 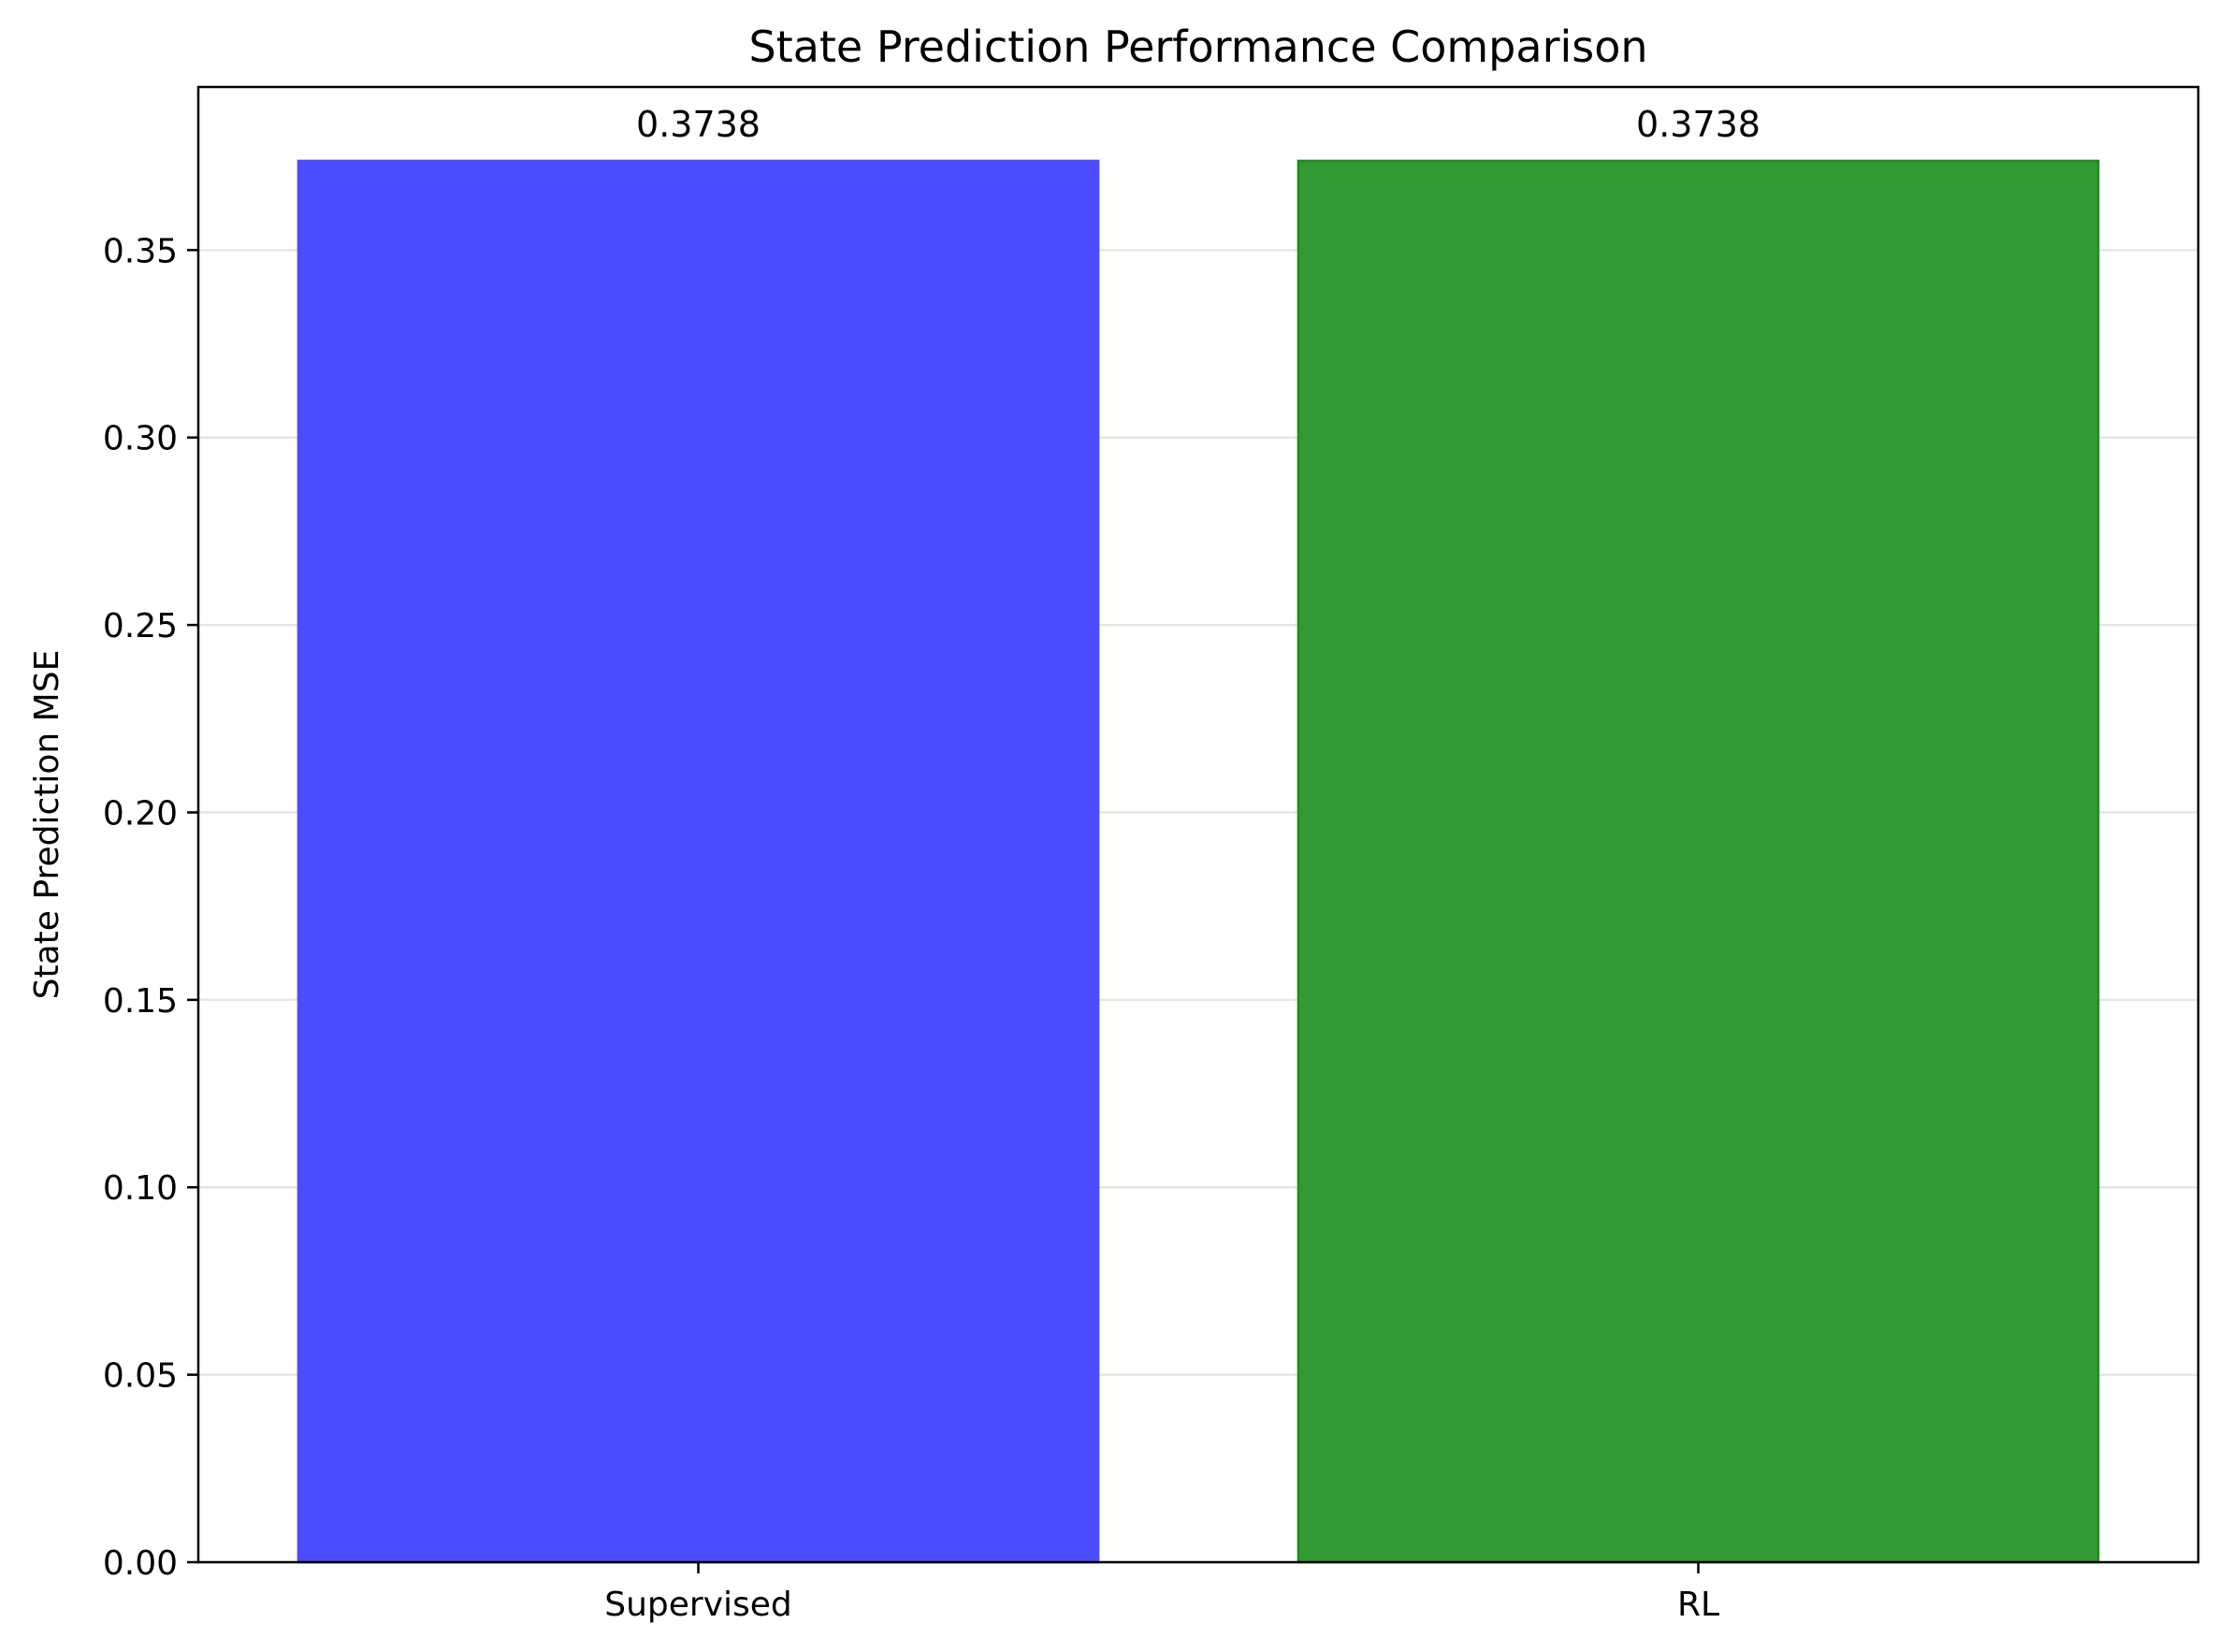 I want to click on y-axis-title: State Prediction MSE, so click(x=47, y=825).